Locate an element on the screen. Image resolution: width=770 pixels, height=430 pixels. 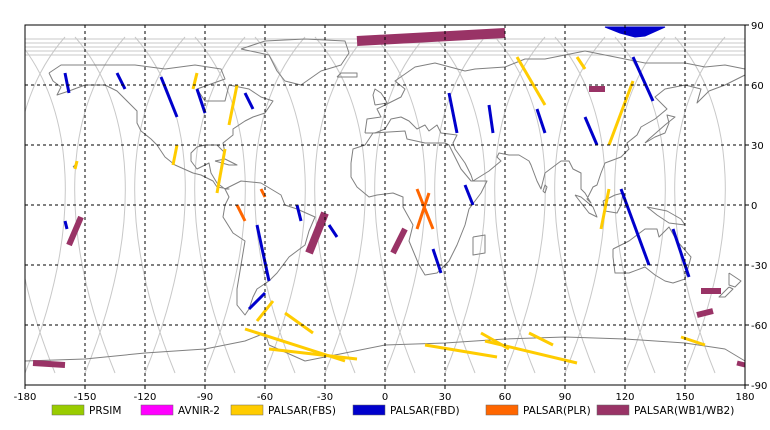
legend-item: PALSAR(PLR) is located at coordinates (538, 410).